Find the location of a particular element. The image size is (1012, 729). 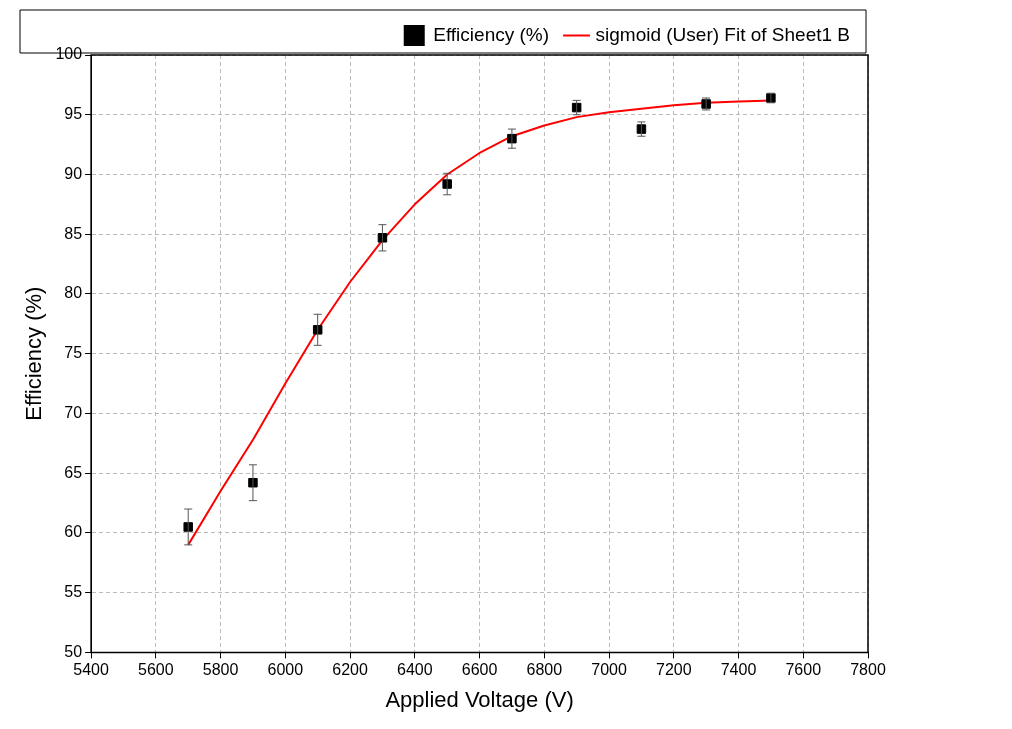

legend-label: Efficiency (%) is located at coordinates (491, 34).